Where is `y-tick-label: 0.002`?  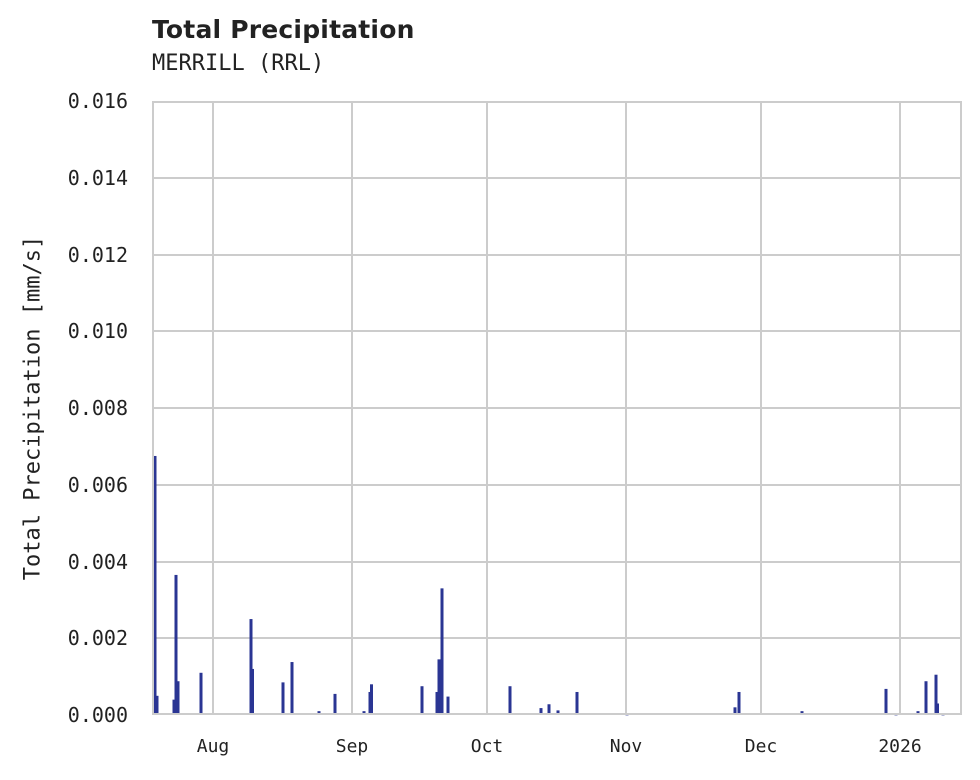
y-tick-label: 0.002 is located at coordinates (97, 638).